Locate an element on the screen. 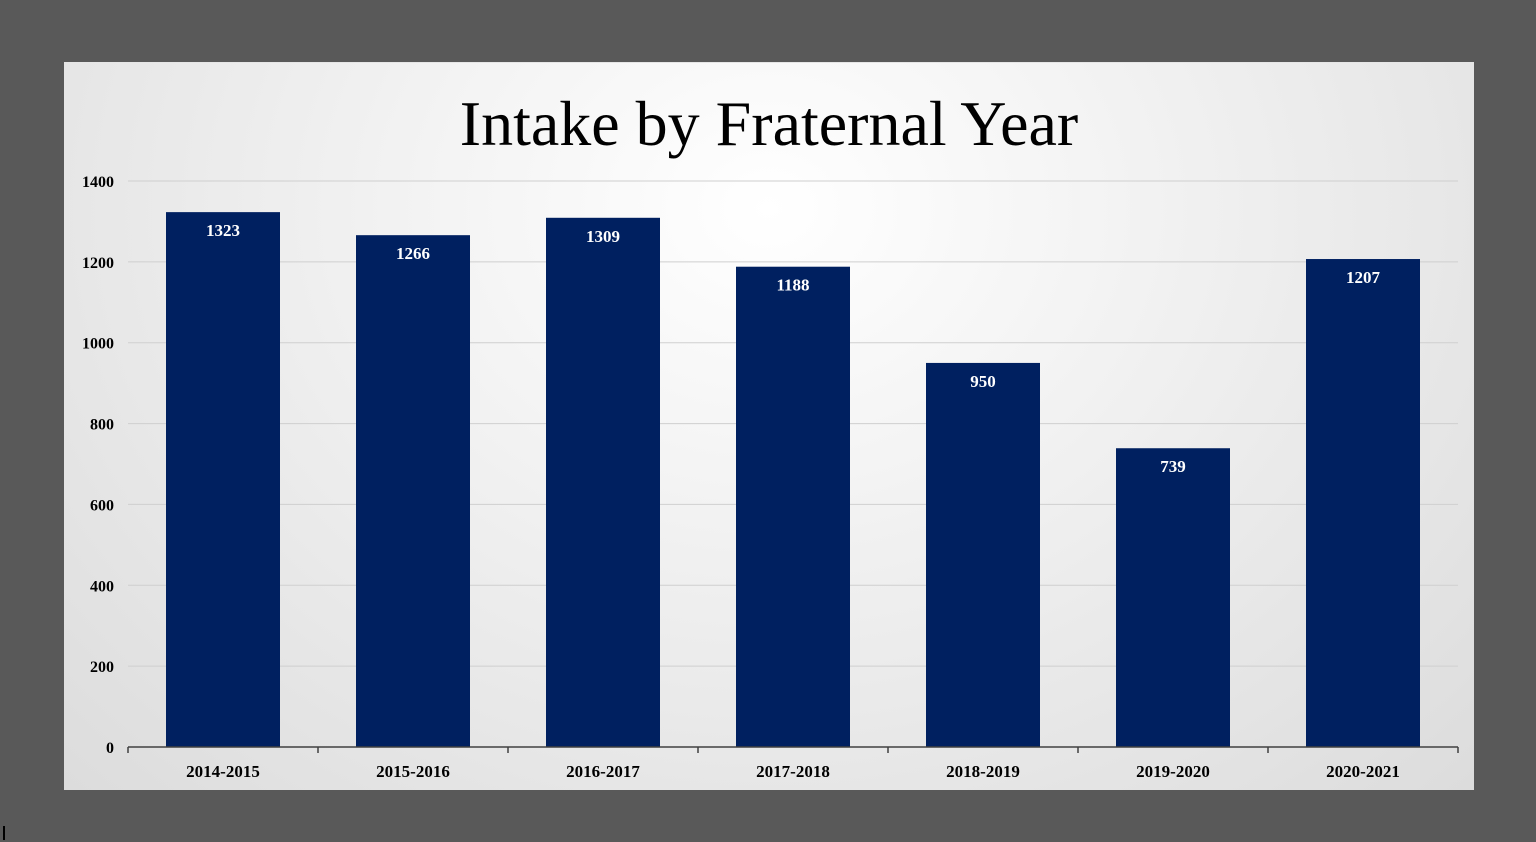  data-label: 1309 is located at coordinates (603, 236).